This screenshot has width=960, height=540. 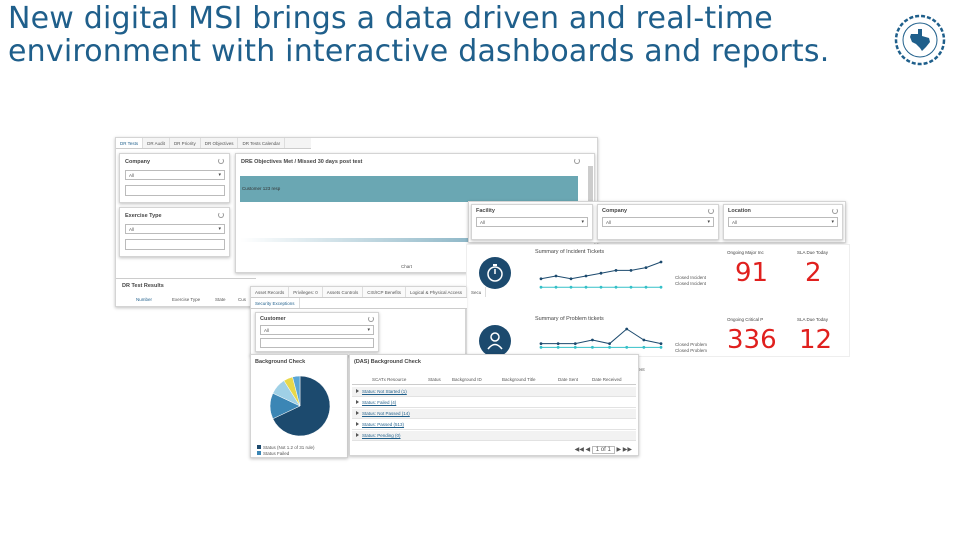 What do you see at coordinates (601, 338) in the screenshot?
I see `problem-line-chart` at bounding box center [601, 338].